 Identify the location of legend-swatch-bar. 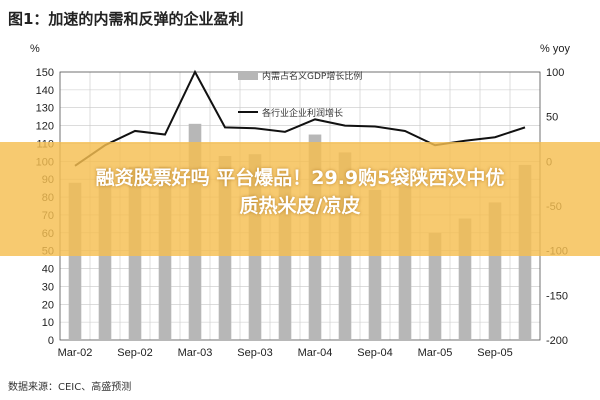
(248, 75).